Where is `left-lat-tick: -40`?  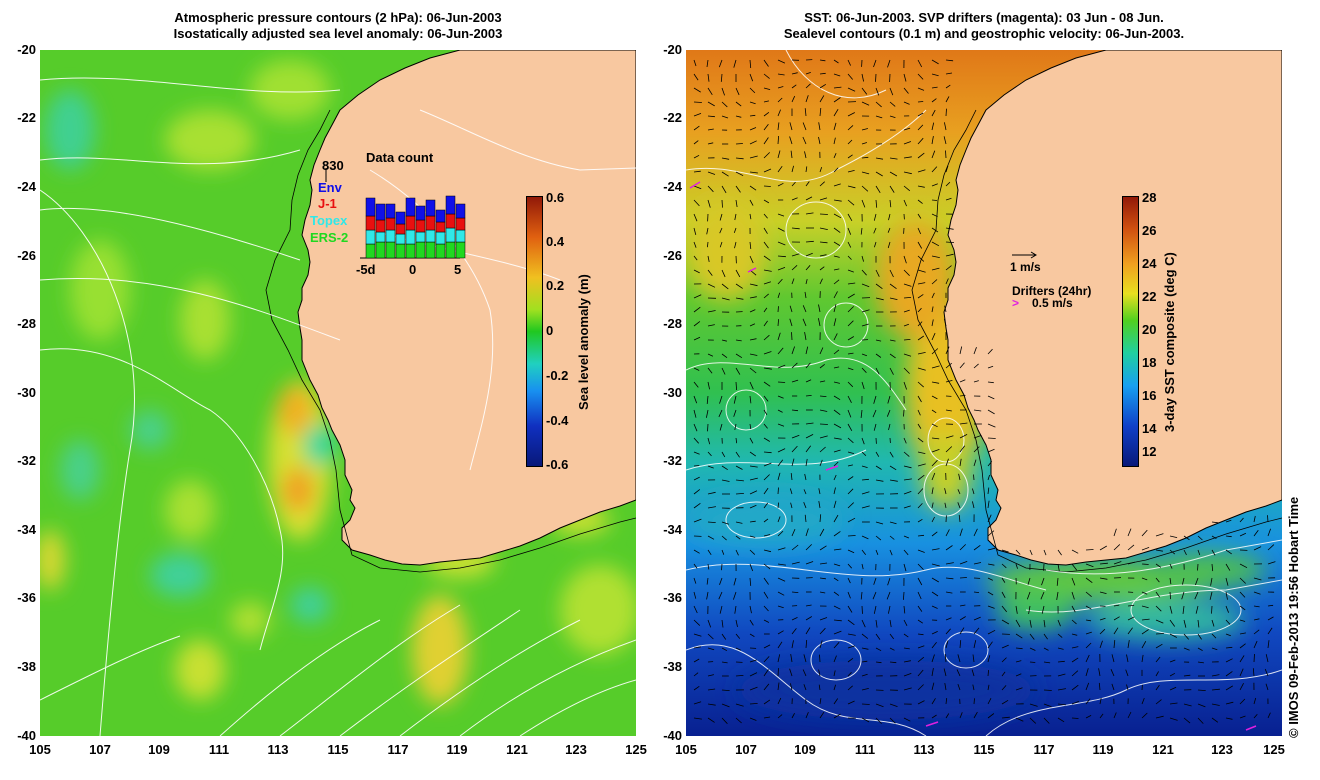
left-lat-tick: -40 is located at coordinates (26, 735).